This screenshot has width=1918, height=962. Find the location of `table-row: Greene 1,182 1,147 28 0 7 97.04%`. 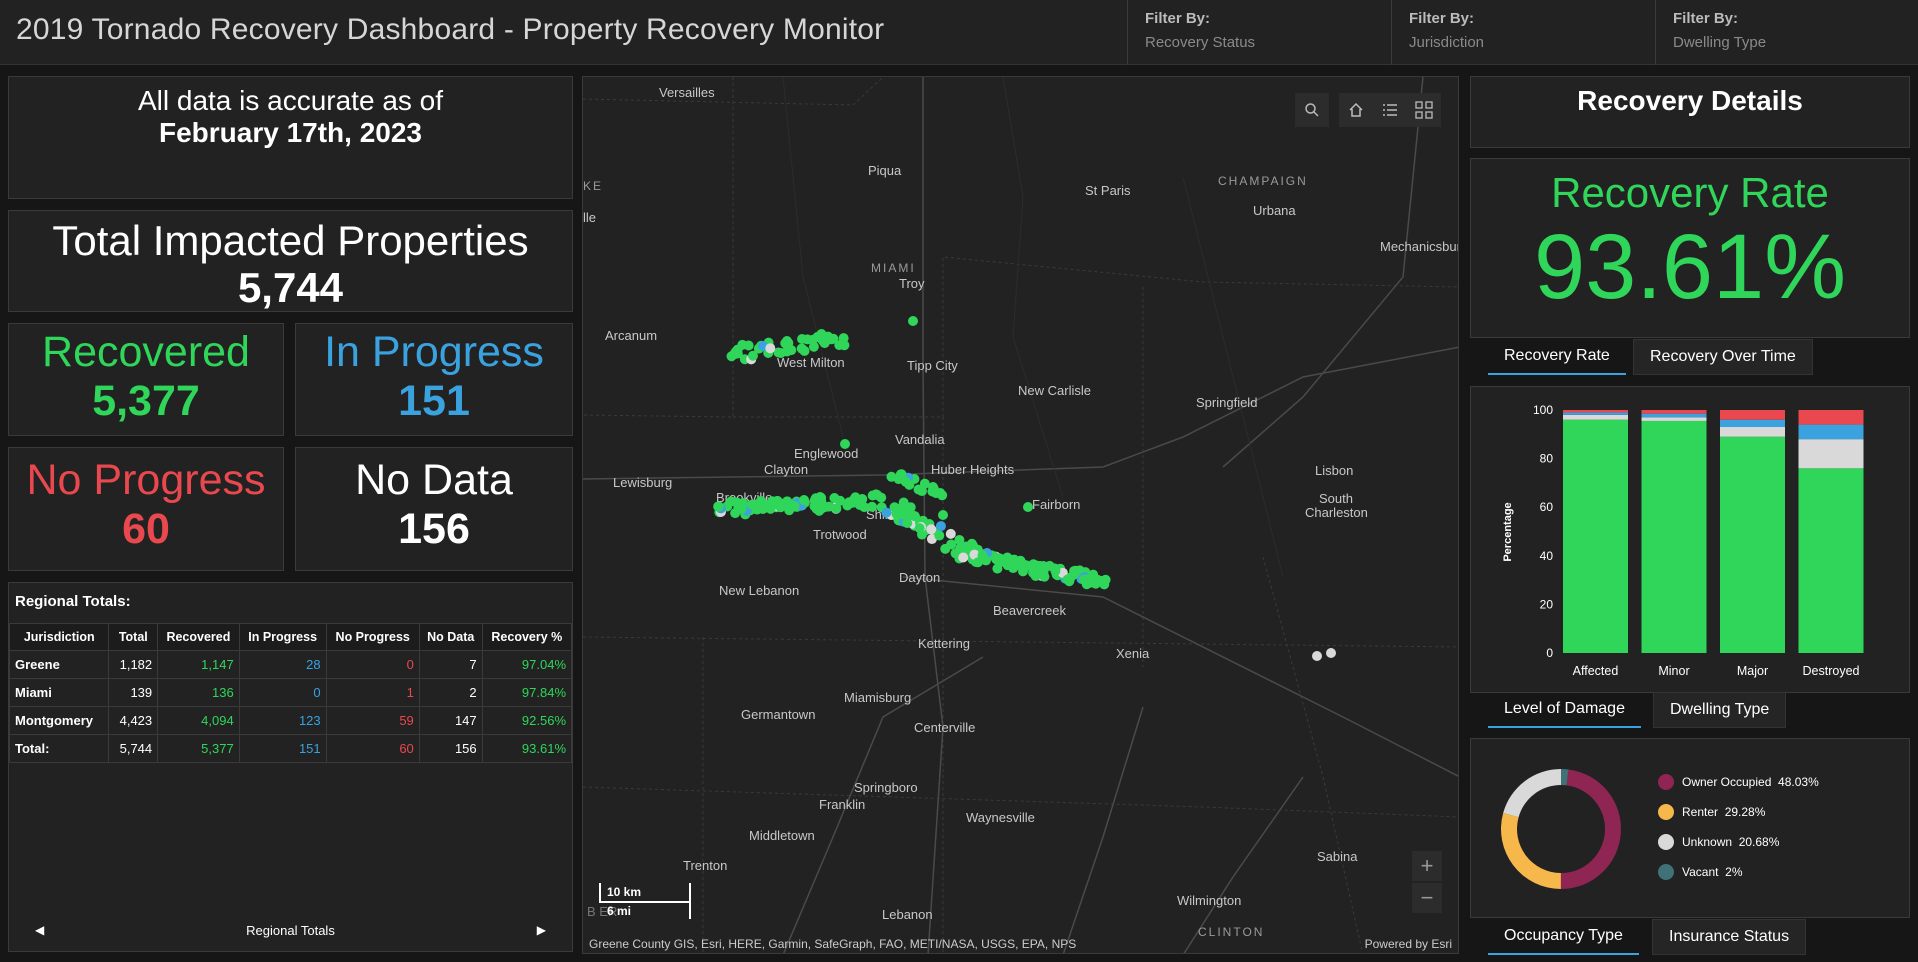

table-row: Greene 1,182 1,147 28 0 7 97.04% is located at coordinates (290, 664).